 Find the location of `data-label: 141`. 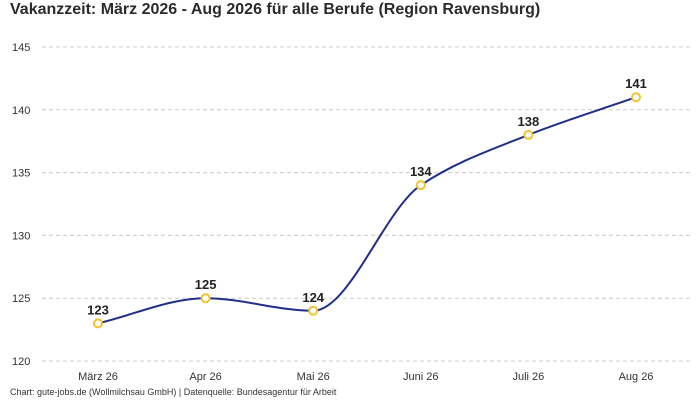

data-label: 141 is located at coordinates (636, 83).